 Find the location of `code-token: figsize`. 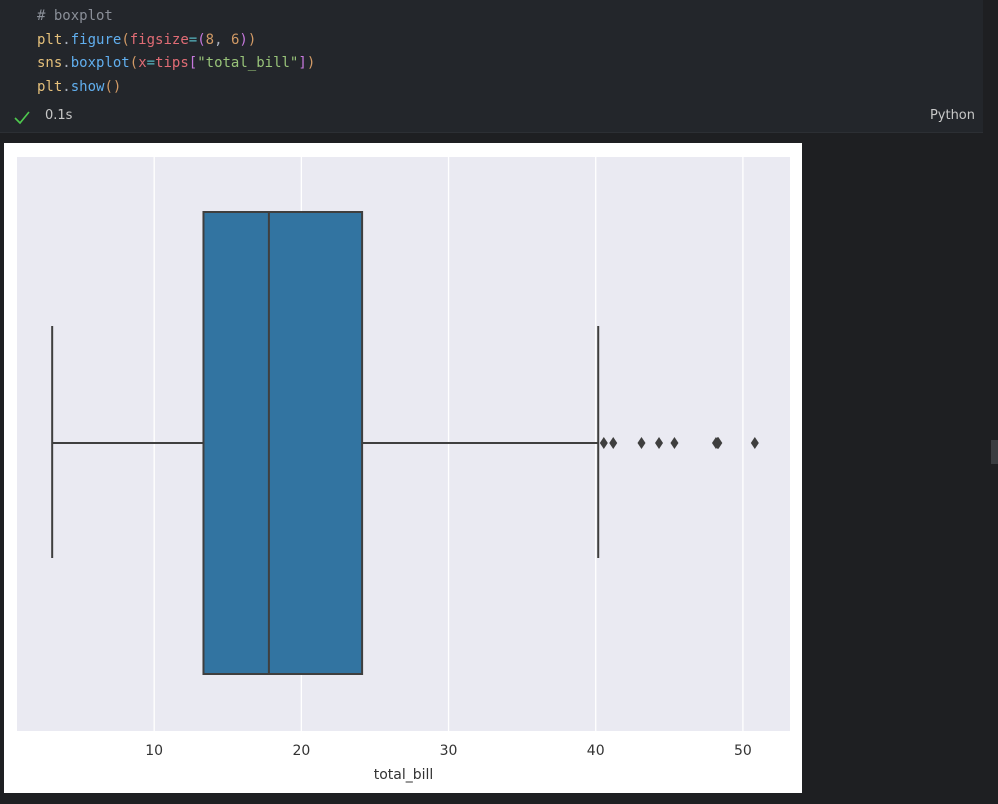

code-token: figsize is located at coordinates (159, 39).